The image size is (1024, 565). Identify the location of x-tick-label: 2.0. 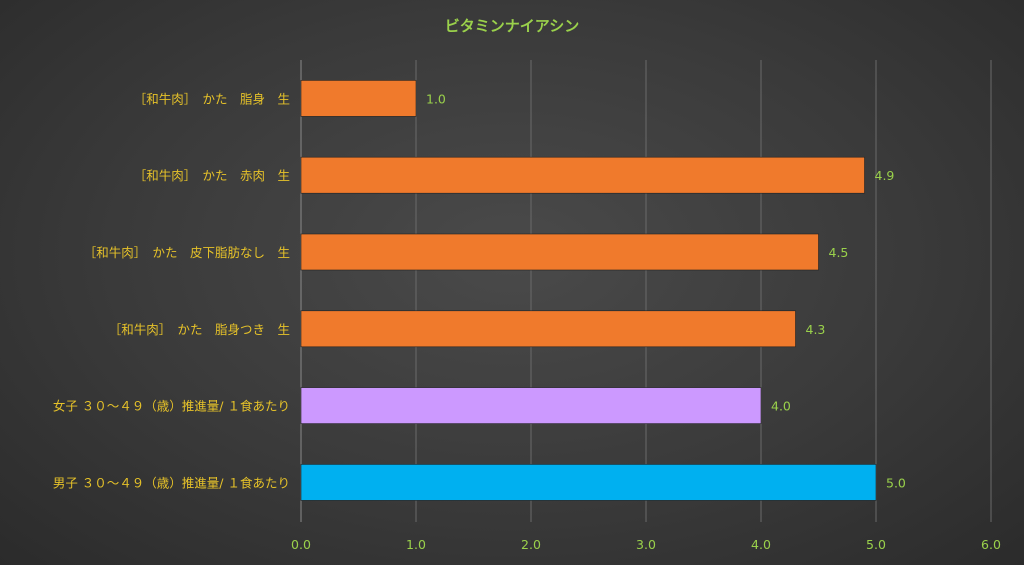
(531, 544).